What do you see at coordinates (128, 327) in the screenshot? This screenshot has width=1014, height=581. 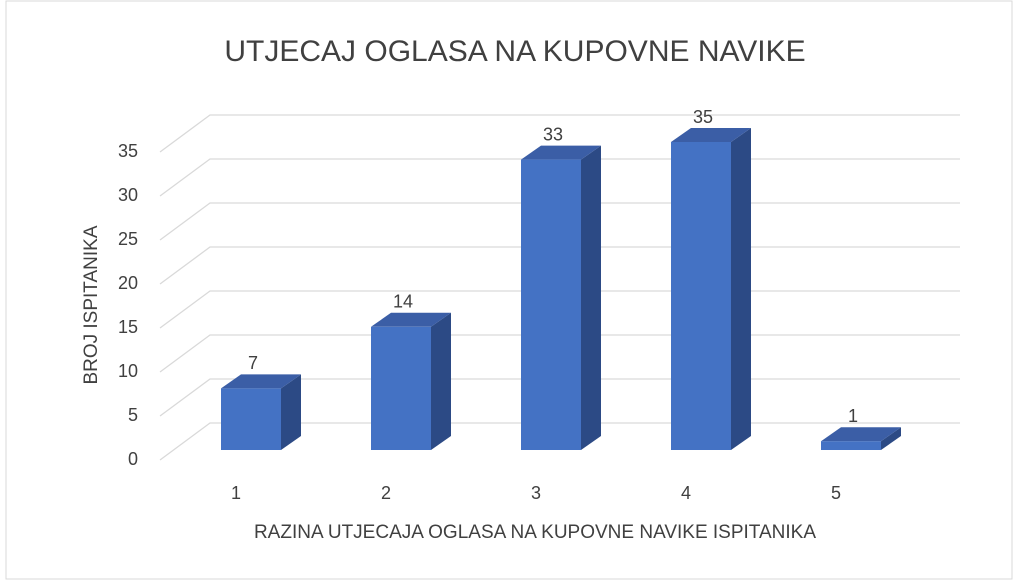 I see `y-tick-label: 15` at bounding box center [128, 327].